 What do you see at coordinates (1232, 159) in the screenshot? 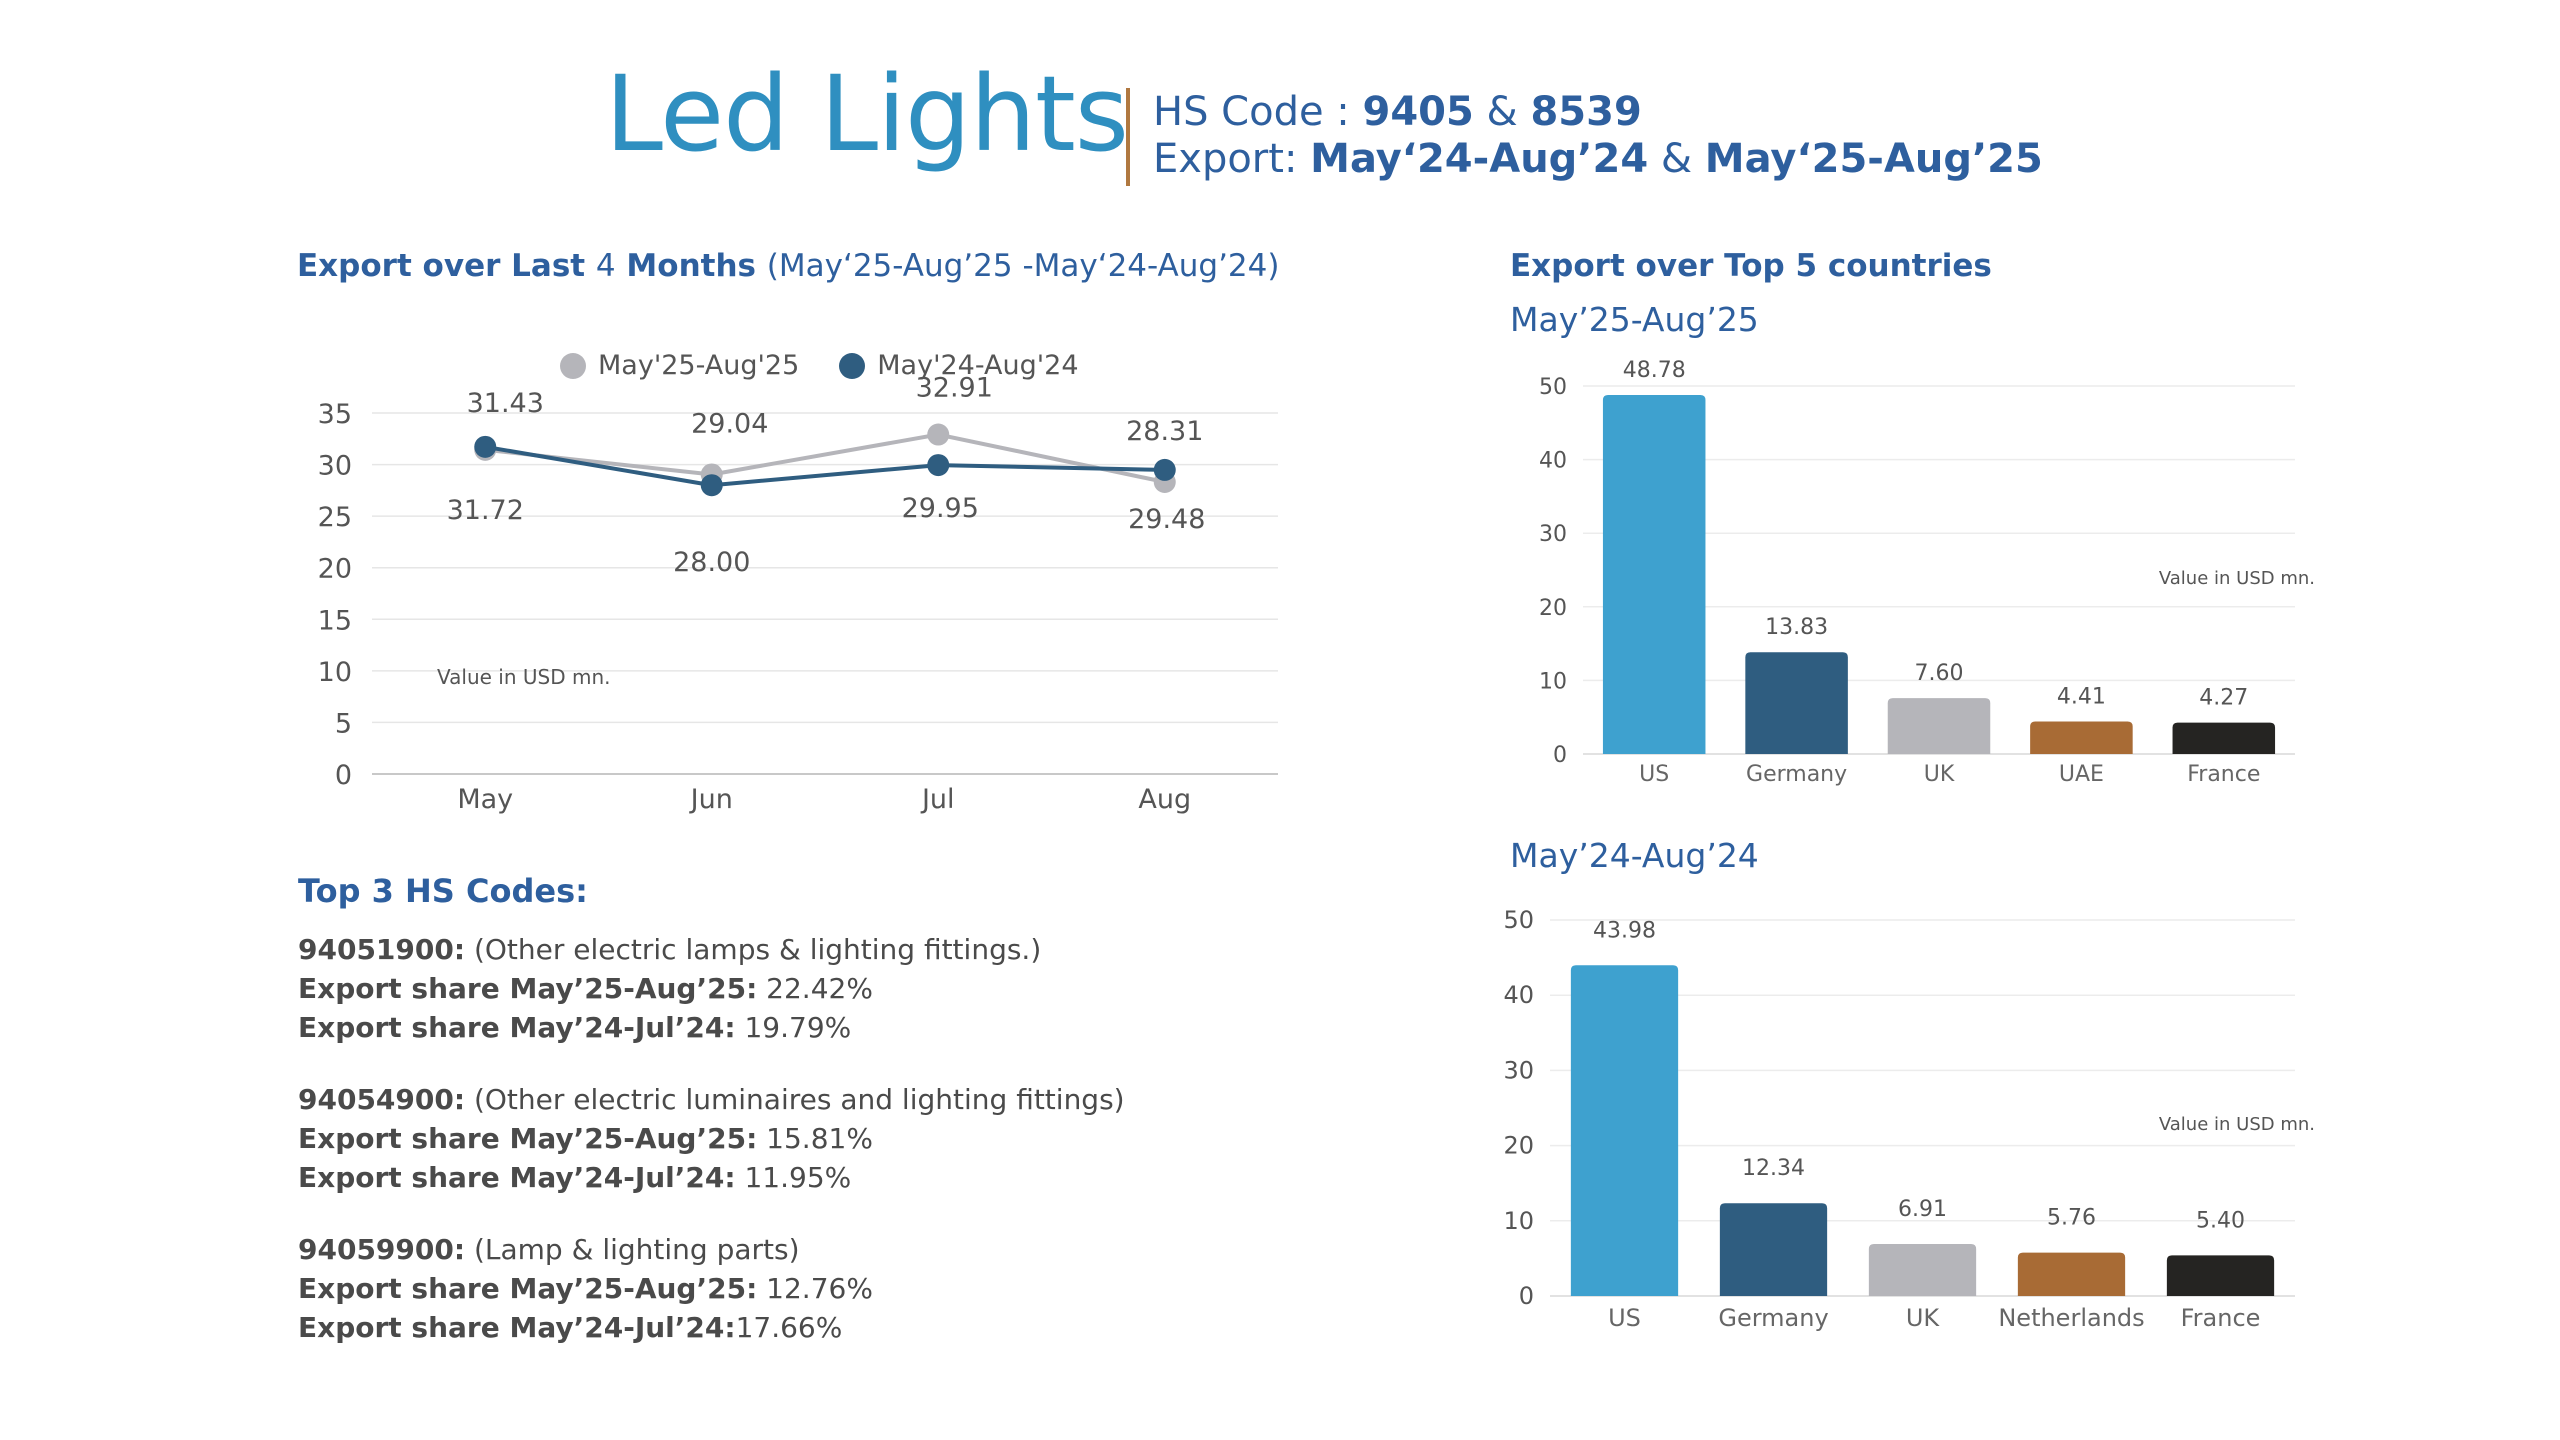
I see `export-label: Export:` at bounding box center [1232, 159].